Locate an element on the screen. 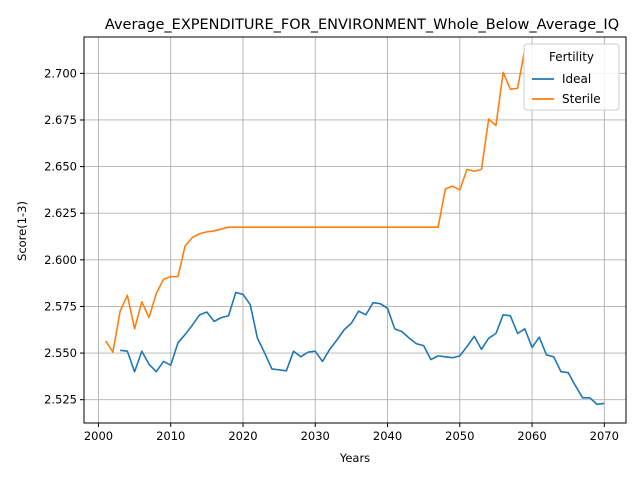  y-tick-label: 2.525 is located at coordinates (60, 400).